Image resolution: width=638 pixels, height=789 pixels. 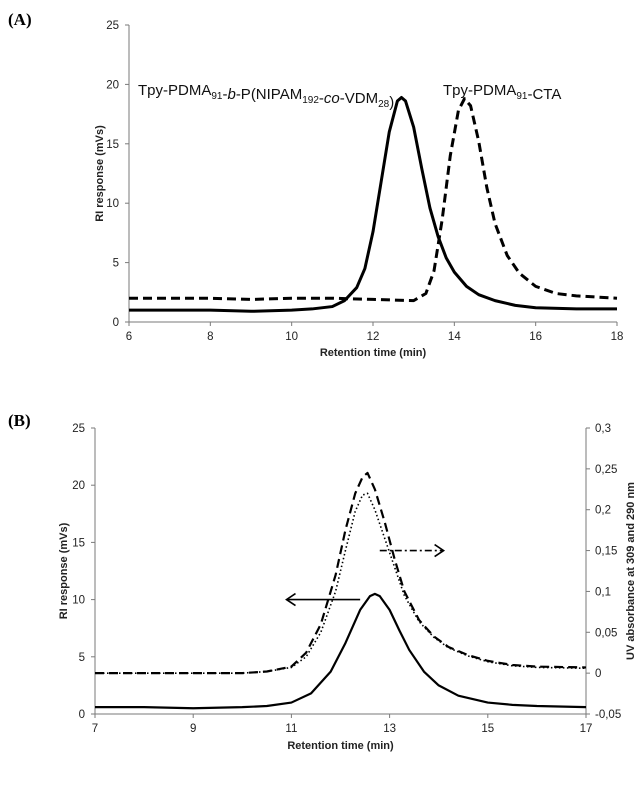 What do you see at coordinates (112, 145) in the screenshot?
I see `chart-a-y-tick-label: 15` at bounding box center [112, 145].